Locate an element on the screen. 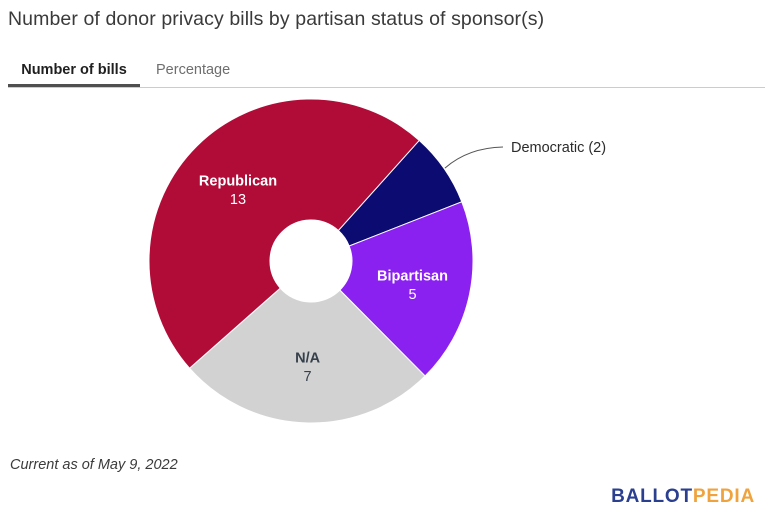 The image size is (771, 522). logo-ballot-text: BALLOT is located at coordinates (652, 496).